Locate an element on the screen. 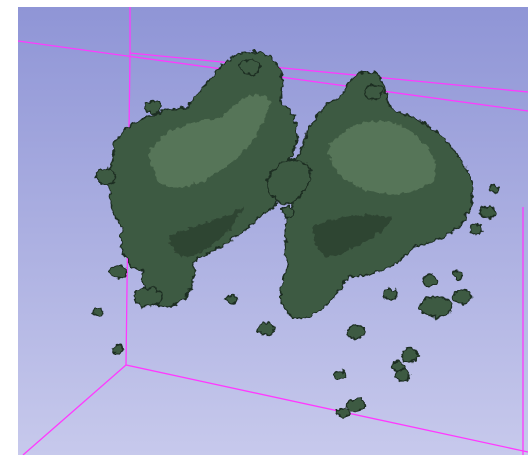 This screenshot has width=530, height=456. bbox-edge-back-horizontal is located at coordinates (328, 72).